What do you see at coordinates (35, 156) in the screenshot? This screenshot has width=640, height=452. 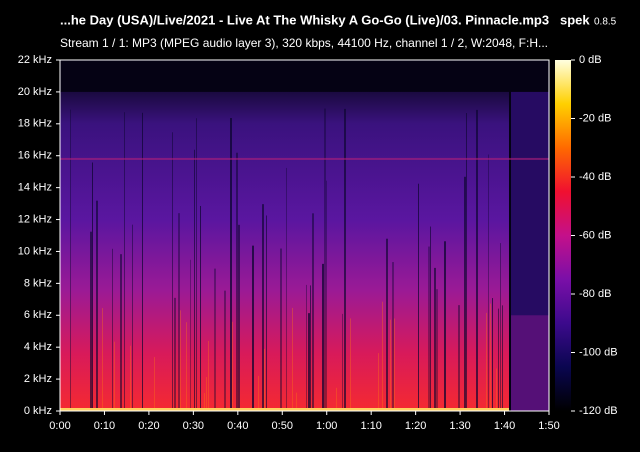 I see `y-tick-label: 16 kHz` at bounding box center [35, 156].